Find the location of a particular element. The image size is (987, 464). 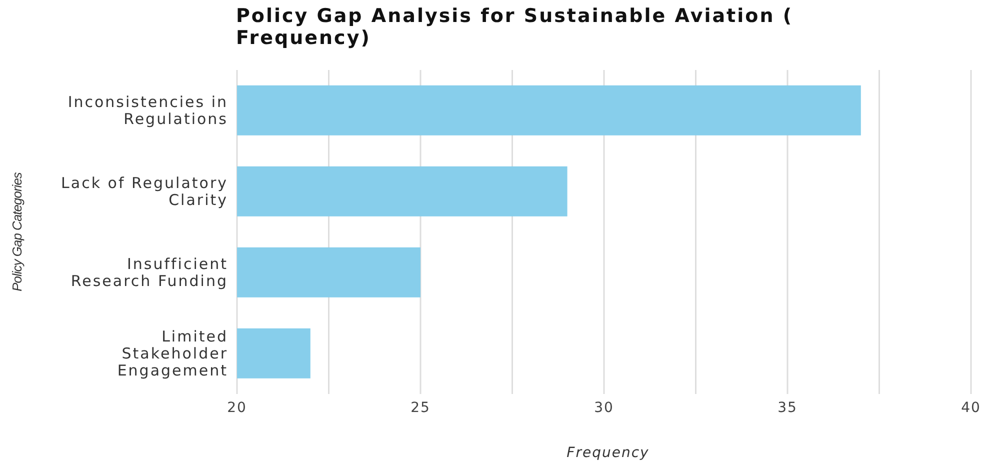

y-axis-title: Policy Gap Categories is located at coordinates (17, 232).